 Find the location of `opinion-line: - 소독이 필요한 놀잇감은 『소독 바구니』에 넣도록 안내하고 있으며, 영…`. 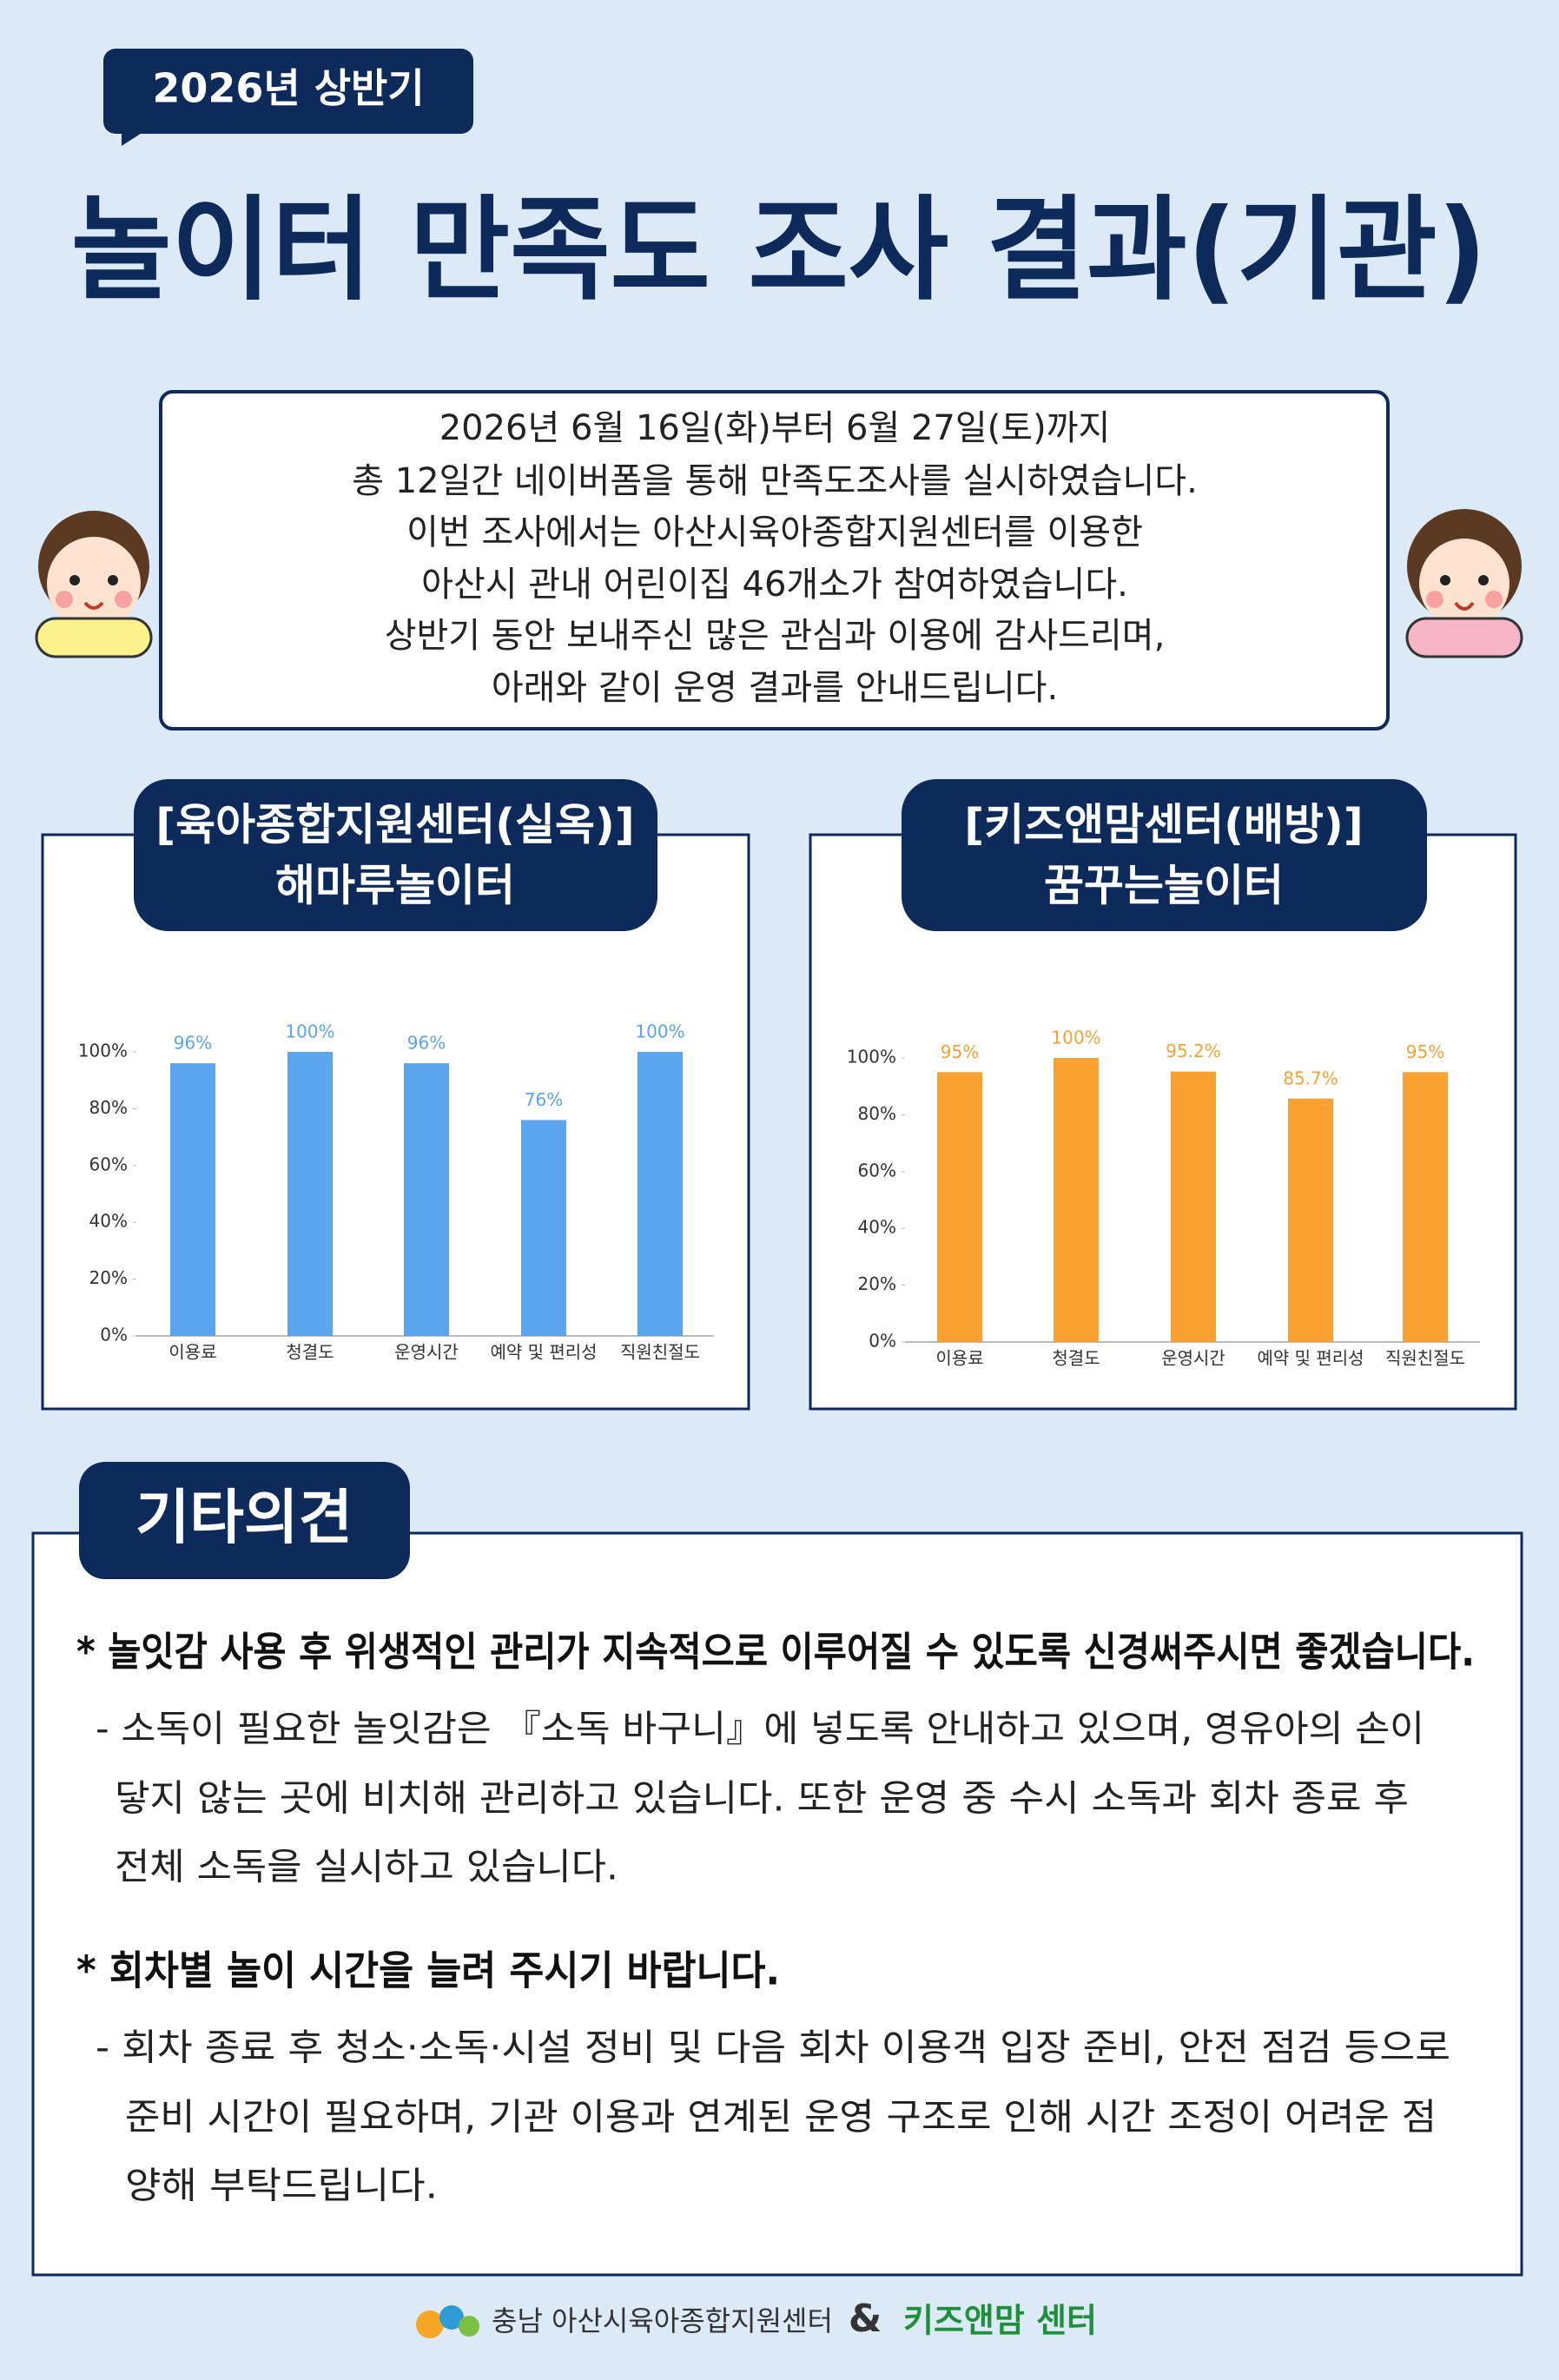

opinion-line: - 소독이 필요한 놀잇감은 『소독 바구니』에 넣도록 안내하고 있으며, 영… is located at coordinates (760, 1729).